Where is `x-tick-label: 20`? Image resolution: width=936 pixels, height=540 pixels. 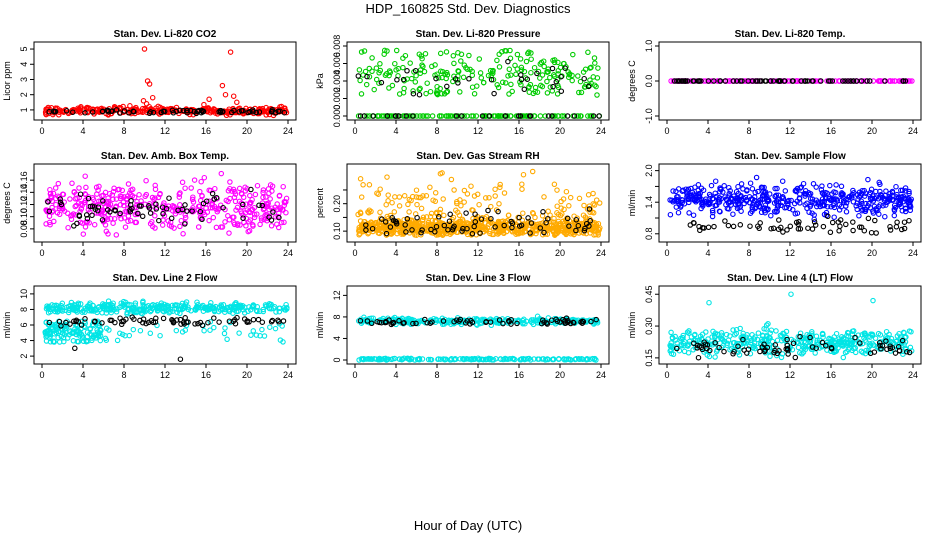 x-tick-label: 20 is located at coordinates (872, 253).